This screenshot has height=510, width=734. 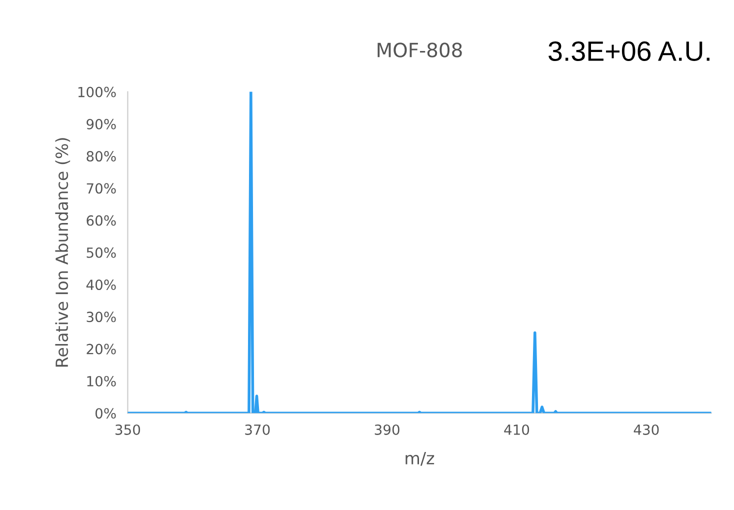 What do you see at coordinates (420, 50) in the screenshot?
I see `chart-title: MOF-808` at bounding box center [420, 50].